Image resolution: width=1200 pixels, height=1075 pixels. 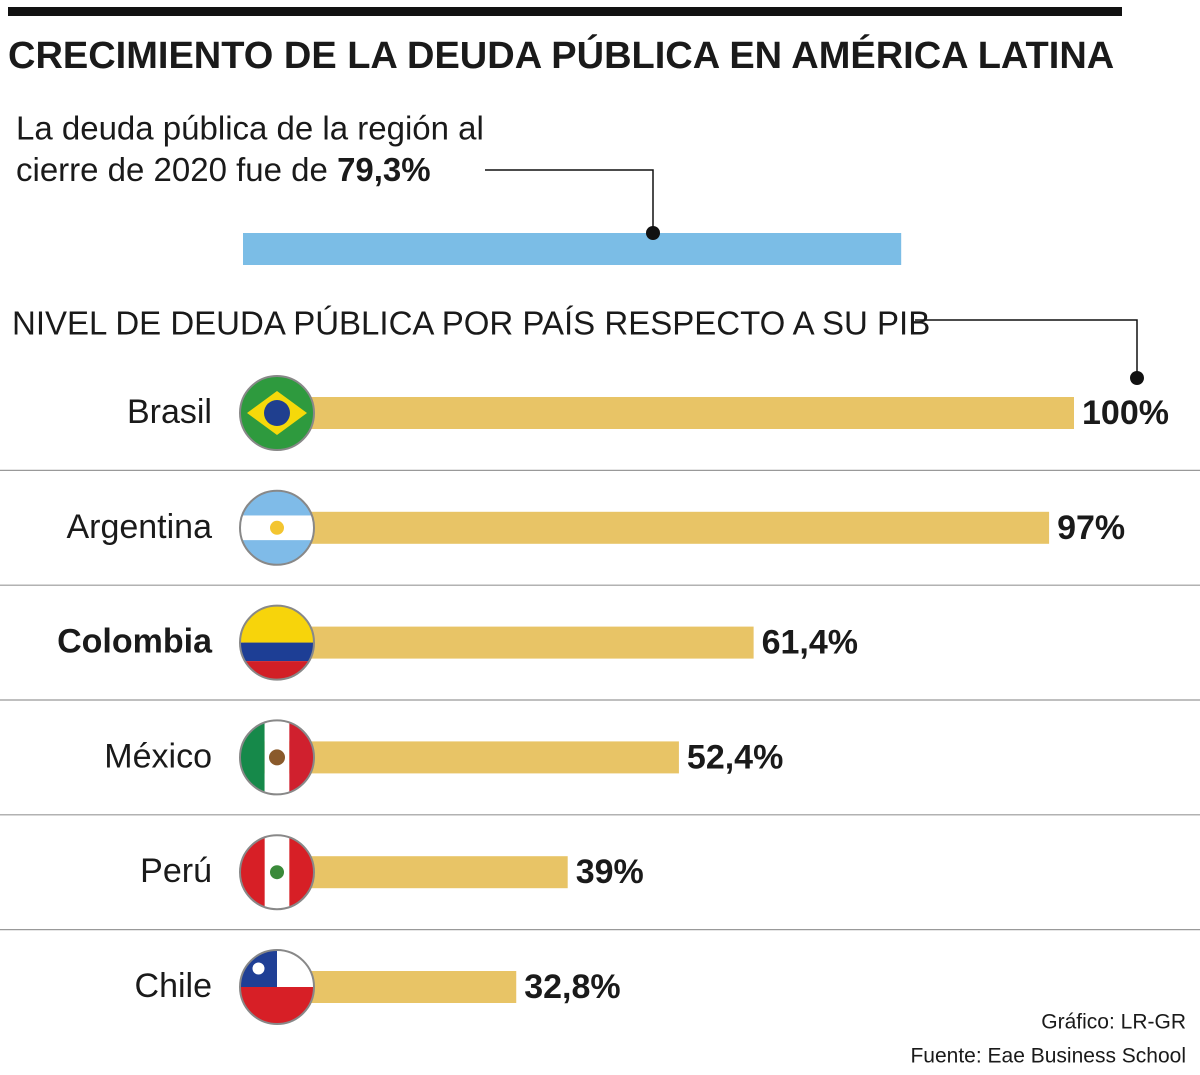 I want to click on category-label: Perú, so click(x=176, y=871).